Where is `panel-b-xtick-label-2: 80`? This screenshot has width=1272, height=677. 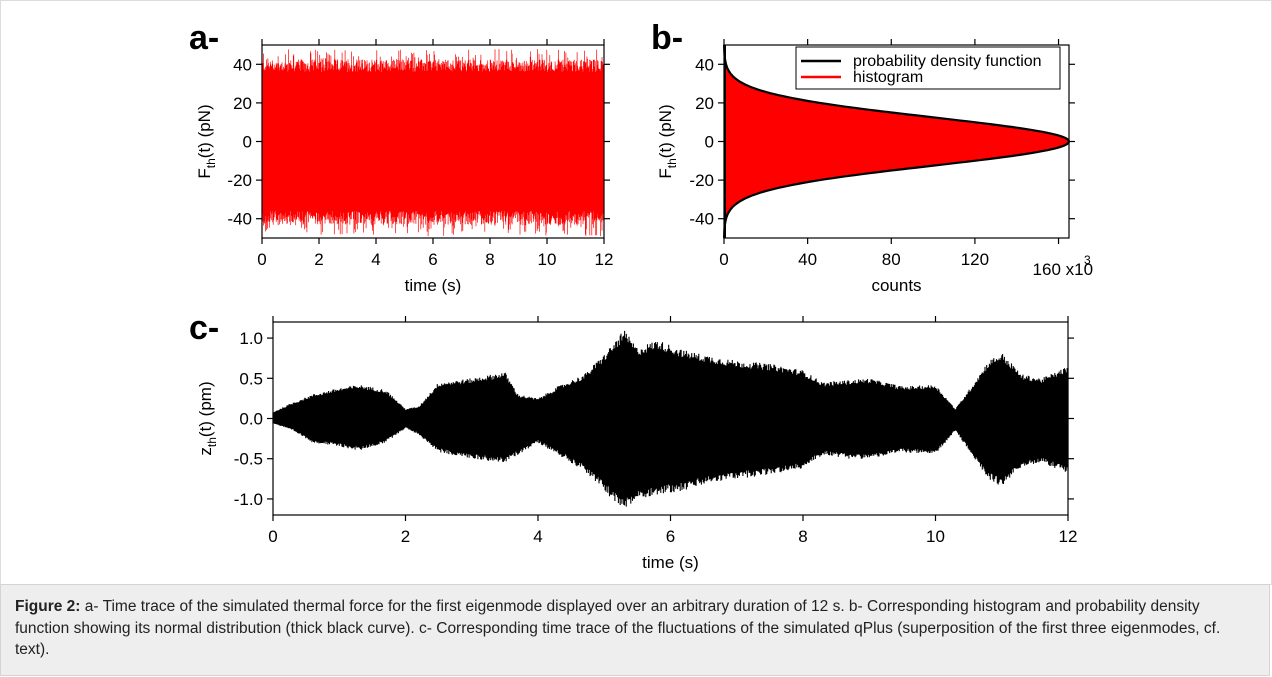 panel-b-xtick-label-2: 80 is located at coordinates (891, 259).